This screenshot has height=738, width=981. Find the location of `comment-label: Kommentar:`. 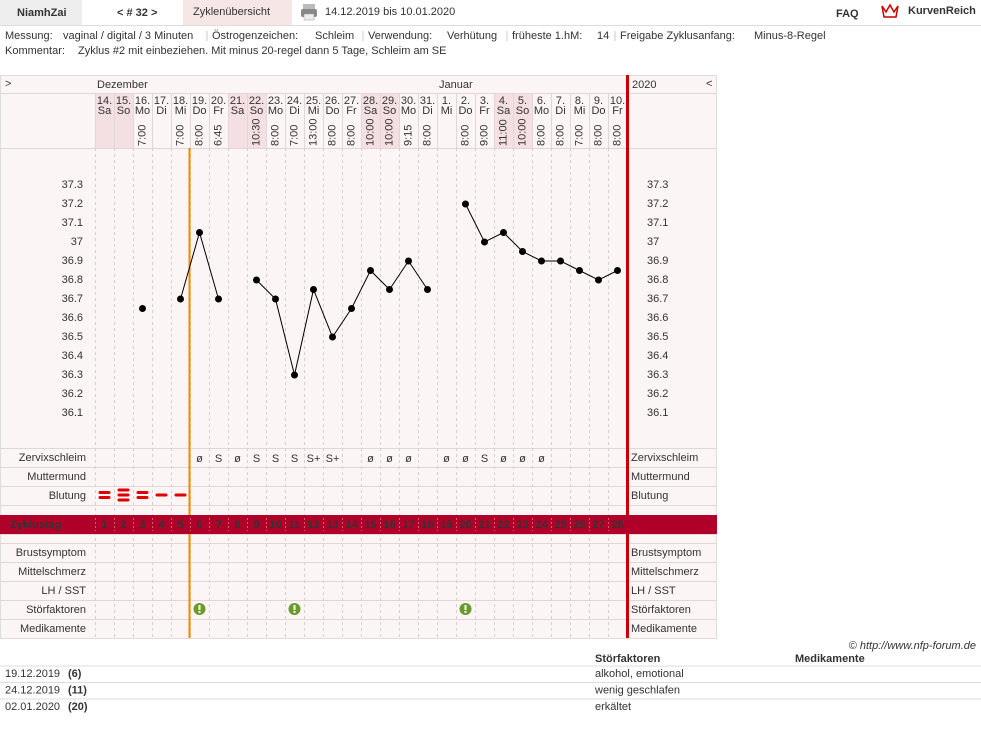

comment-label: Kommentar: is located at coordinates (35, 51).